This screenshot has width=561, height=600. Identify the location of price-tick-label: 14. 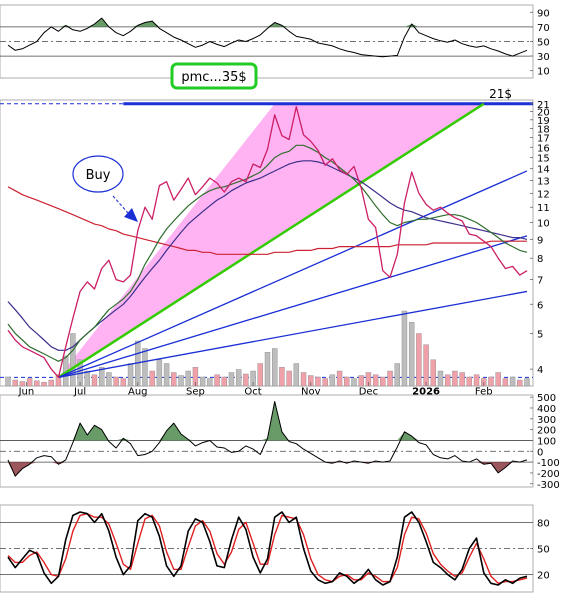
(543, 170).